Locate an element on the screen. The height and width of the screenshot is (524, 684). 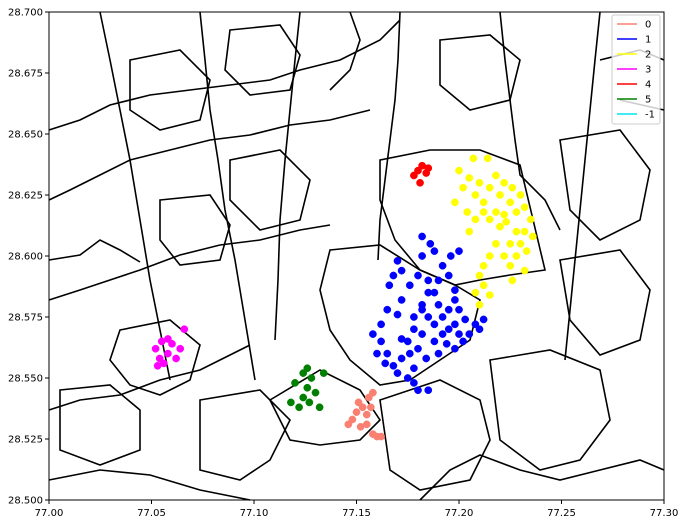
y-tick-label: 28.525 is located at coordinates (25, 440).